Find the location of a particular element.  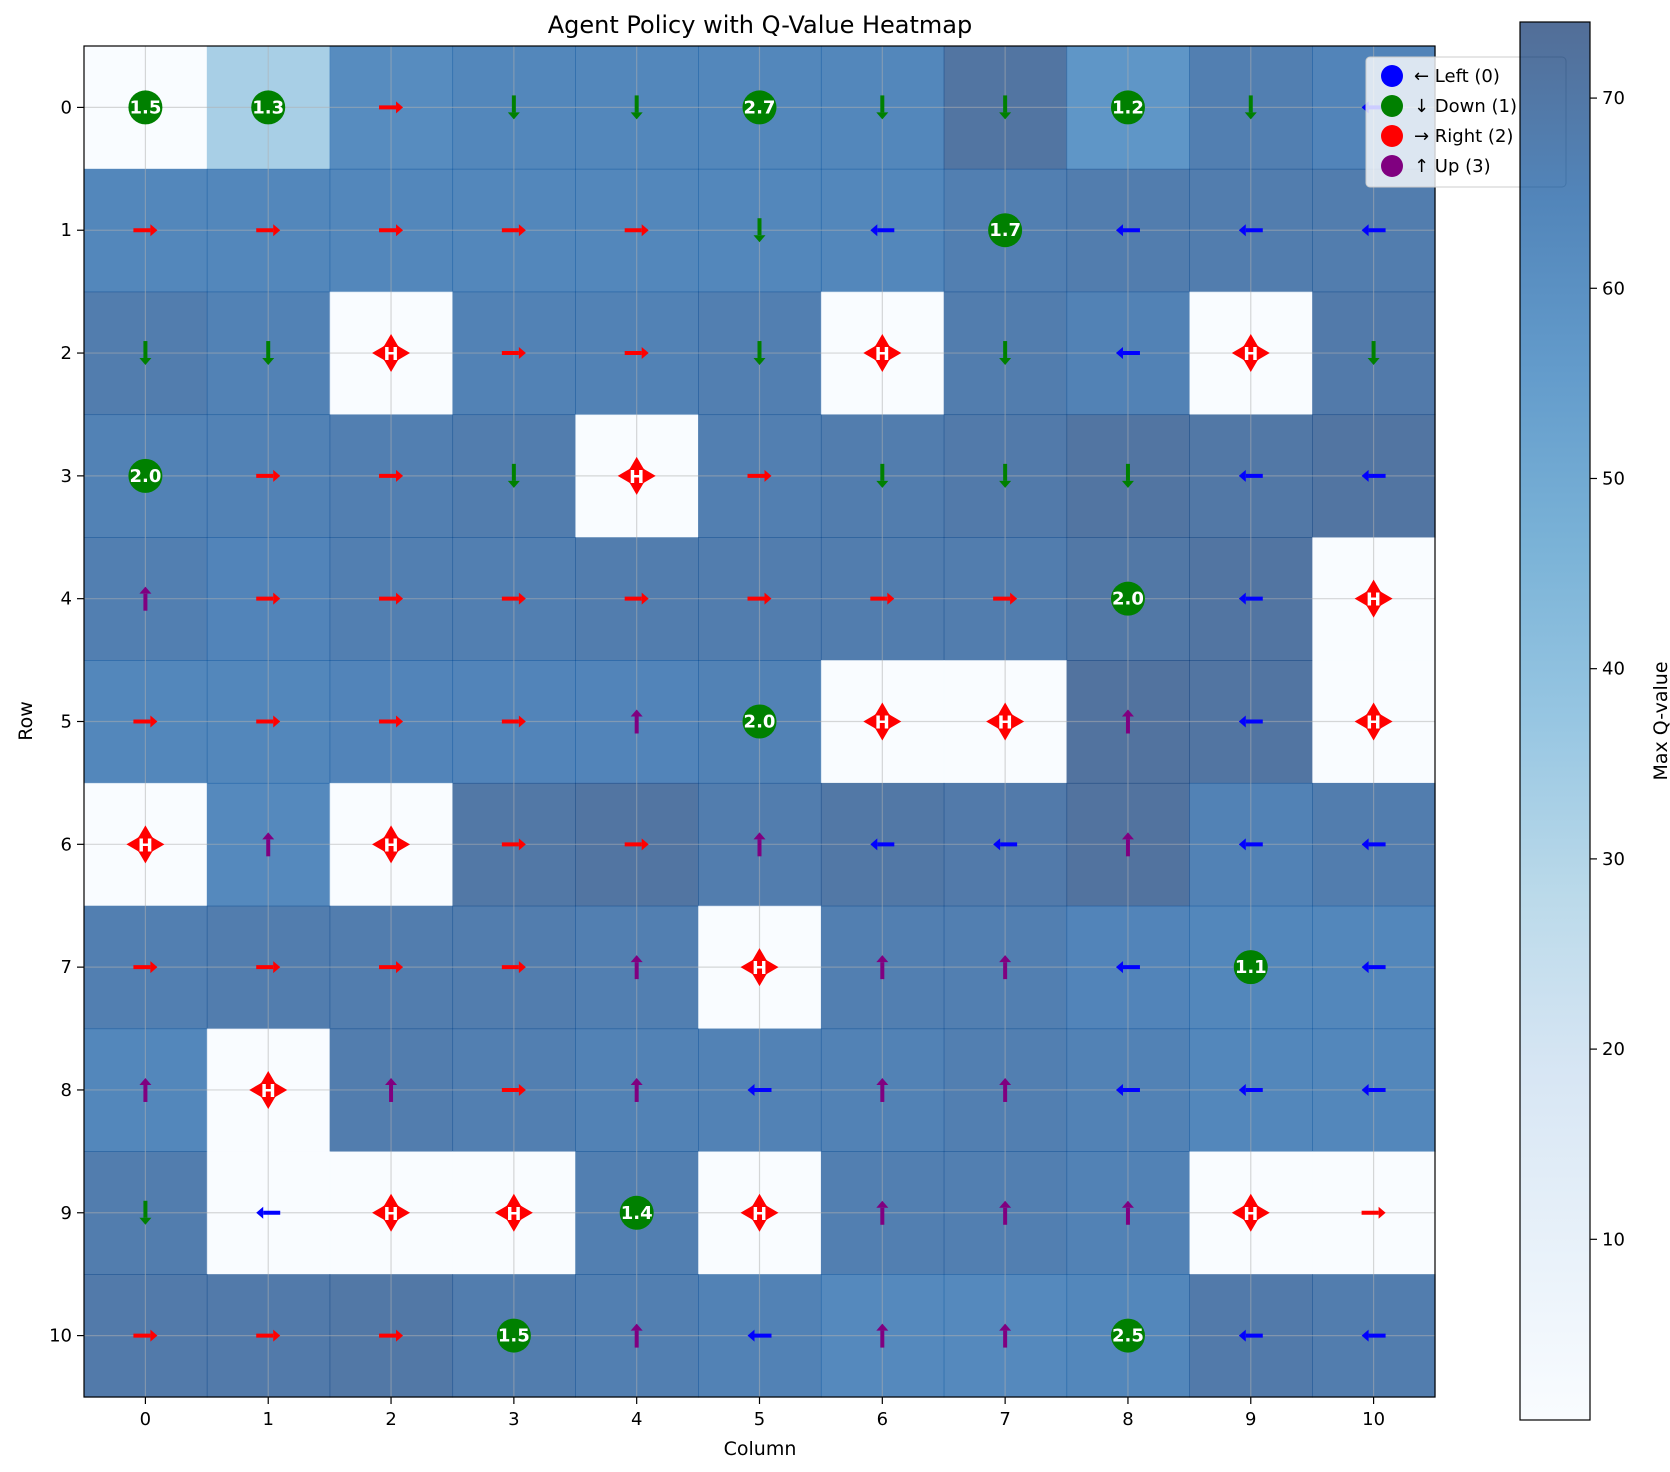

colorbar-tick-label: 30 is located at coordinates (1613, 859).